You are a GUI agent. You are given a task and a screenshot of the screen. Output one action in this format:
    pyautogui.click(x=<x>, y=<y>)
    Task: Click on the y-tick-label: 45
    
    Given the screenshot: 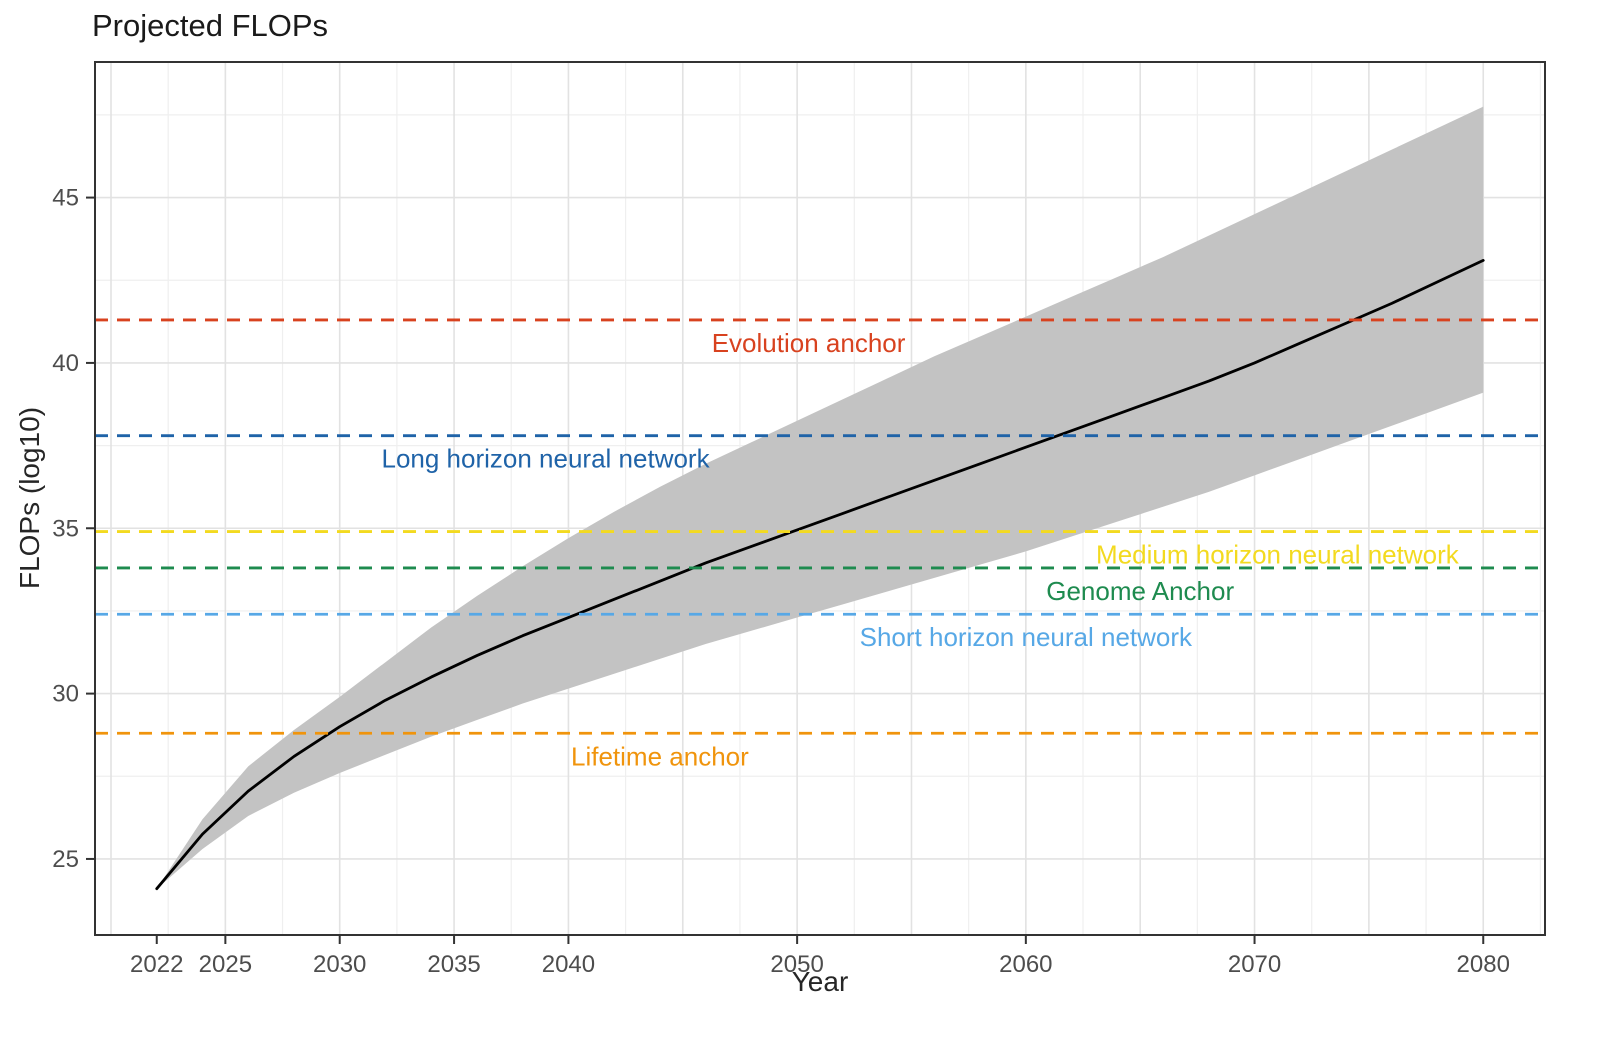 What is the action you would take?
    pyautogui.click(x=65, y=198)
    